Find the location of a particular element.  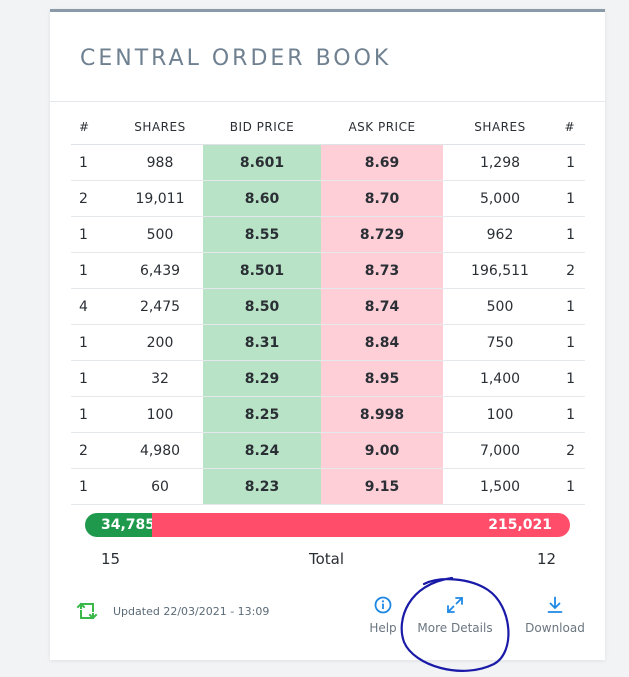

ask-shares-cell: 962 is located at coordinates (500, 234).